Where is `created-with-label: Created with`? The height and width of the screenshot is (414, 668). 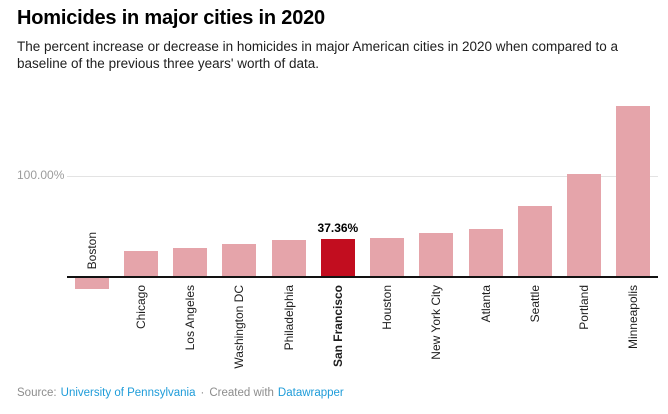
created-with-label: Created with is located at coordinates (241, 393).